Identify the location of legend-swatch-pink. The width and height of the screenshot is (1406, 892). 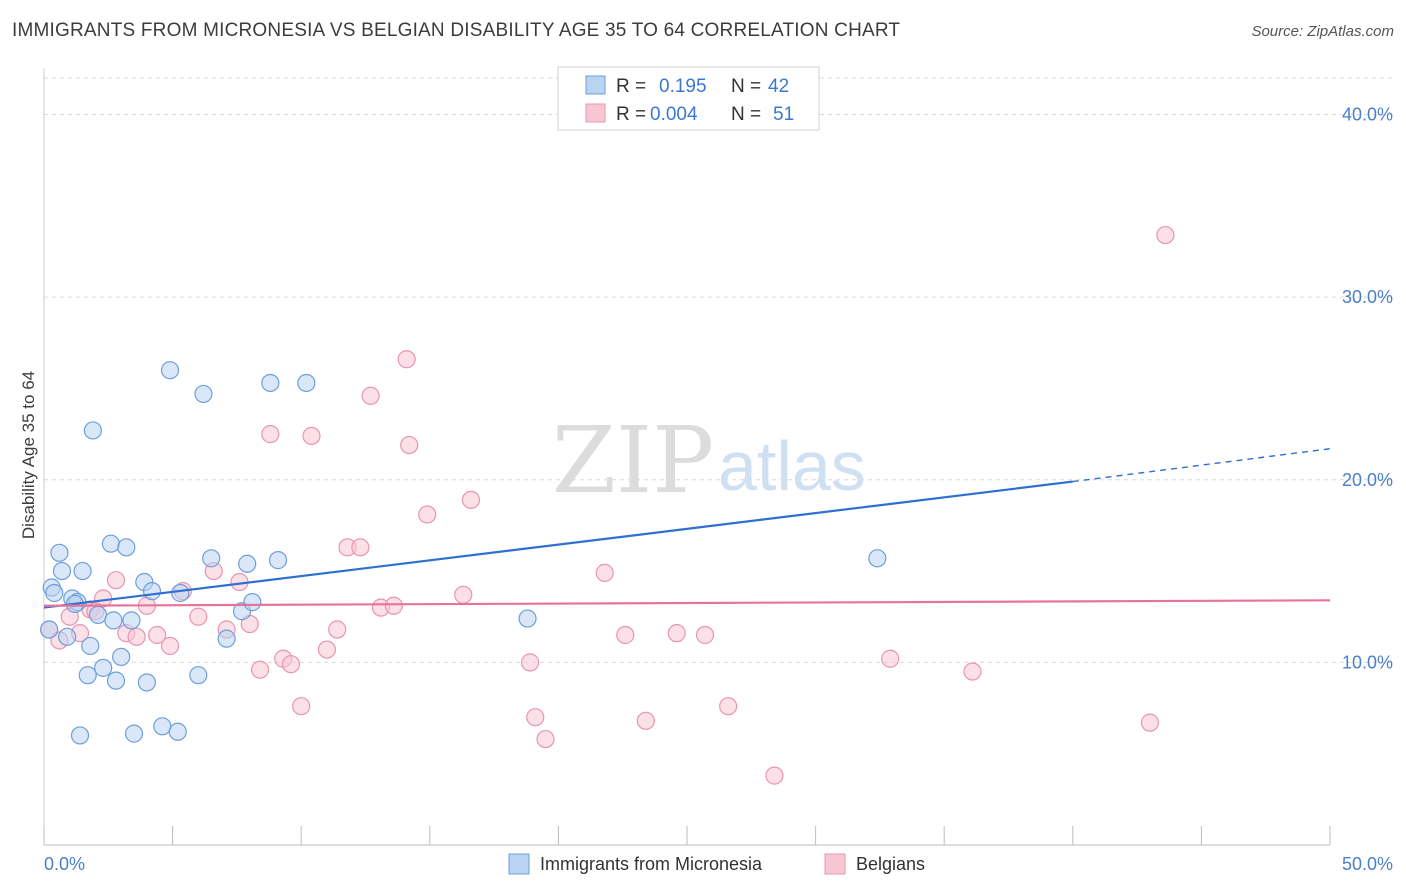
(595, 113).